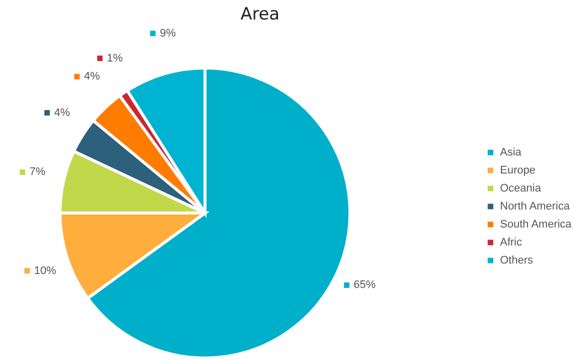 Image resolution: width=588 pixels, height=362 pixels. I want to click on legend-label: Others, so click(517, 260).